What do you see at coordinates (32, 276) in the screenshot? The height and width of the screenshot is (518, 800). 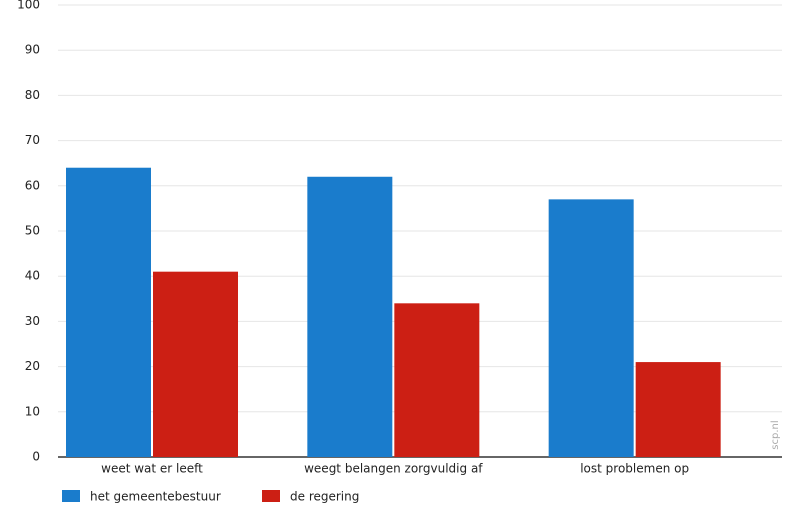 I see `y-tick-label: 40` at bounding box center [32, 276].